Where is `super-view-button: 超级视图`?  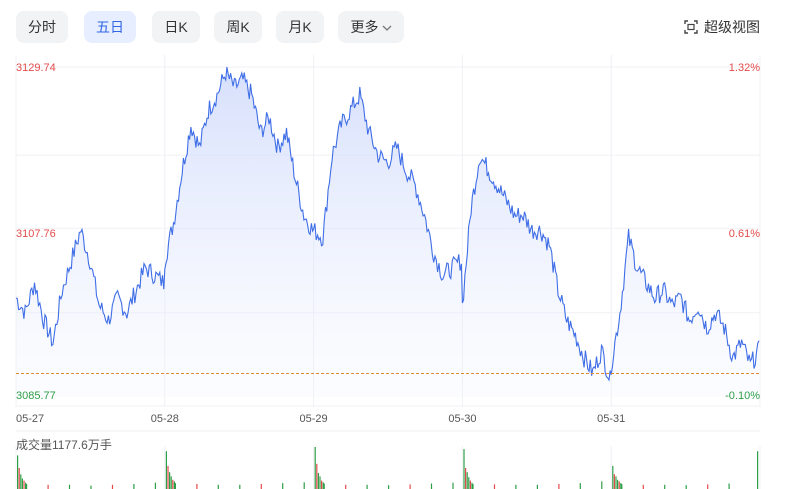 super-view-button: 超级视图 is located at coordinates (722, 27).